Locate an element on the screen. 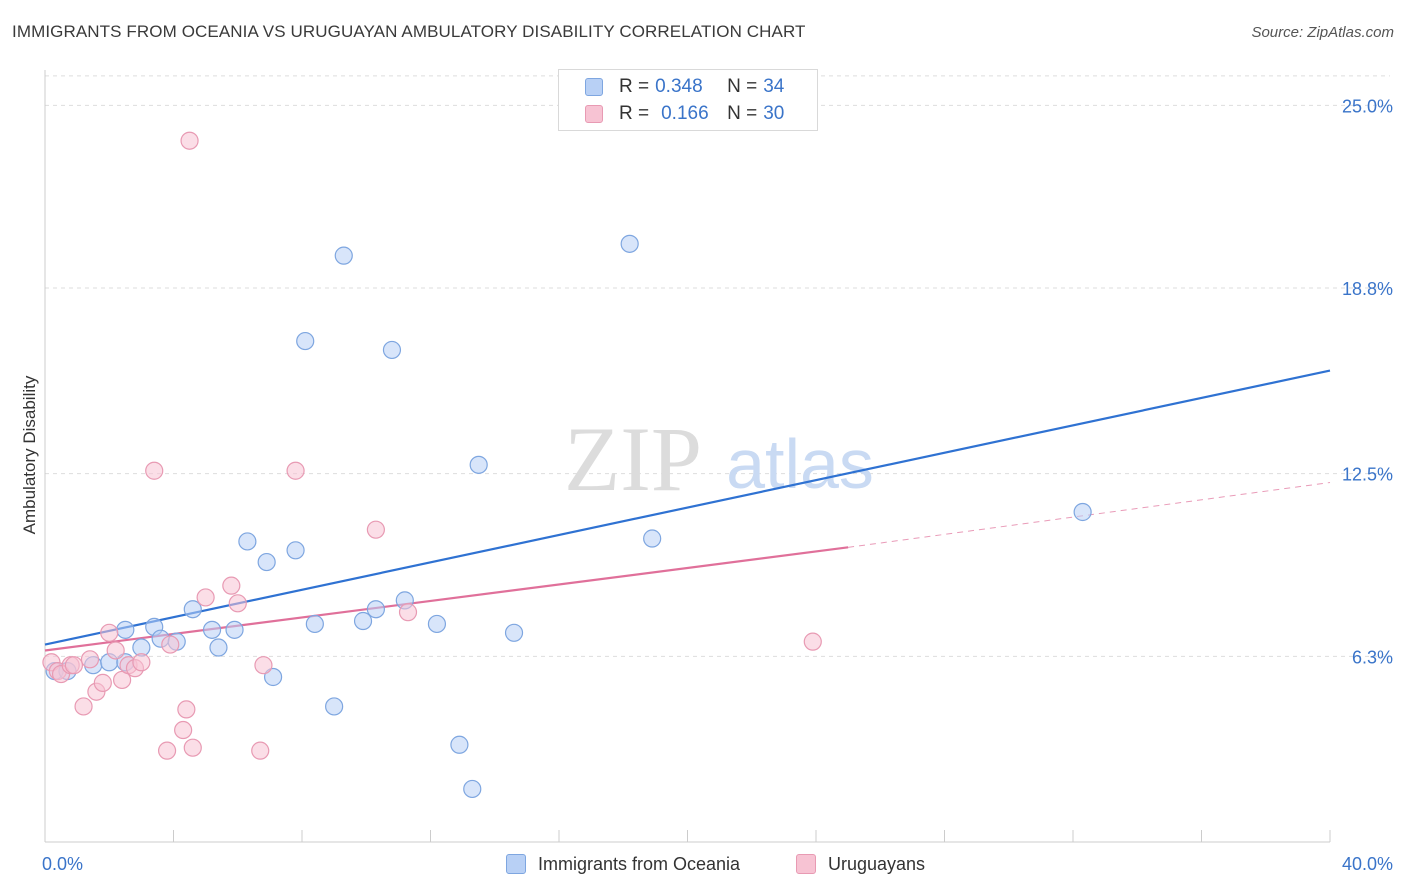 This screenshot has height=892, width=1406. legend-n-value: 30 is located at coordinates (774, 113).